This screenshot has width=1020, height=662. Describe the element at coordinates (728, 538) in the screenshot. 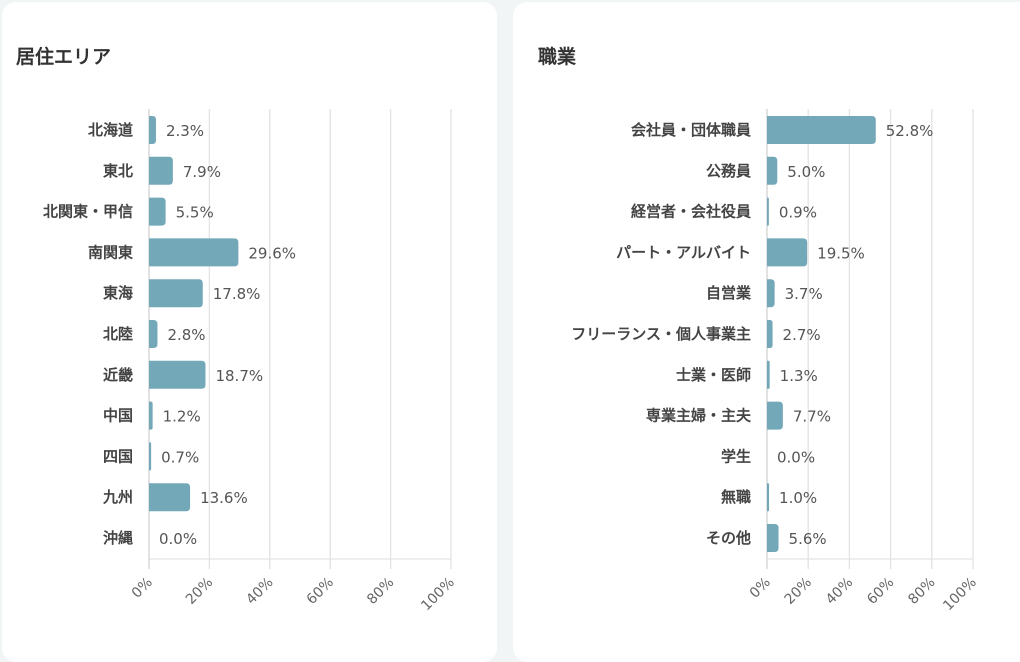

I see `category-label: その他` at that location.